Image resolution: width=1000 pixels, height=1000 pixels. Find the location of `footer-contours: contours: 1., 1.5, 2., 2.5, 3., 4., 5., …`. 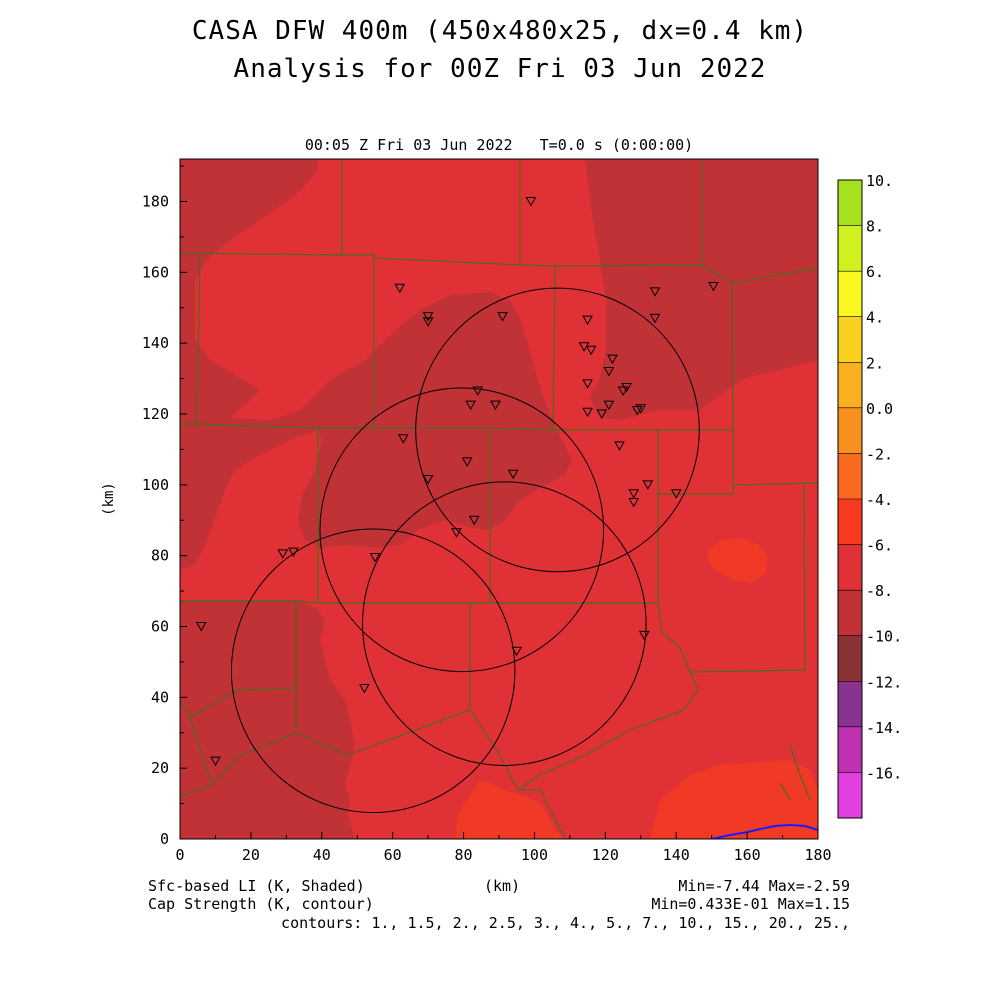

footer-contours: contours: 1., 1.5, 2., 2.5, 3., 4., 5., … is located at coordinates (565, 923).